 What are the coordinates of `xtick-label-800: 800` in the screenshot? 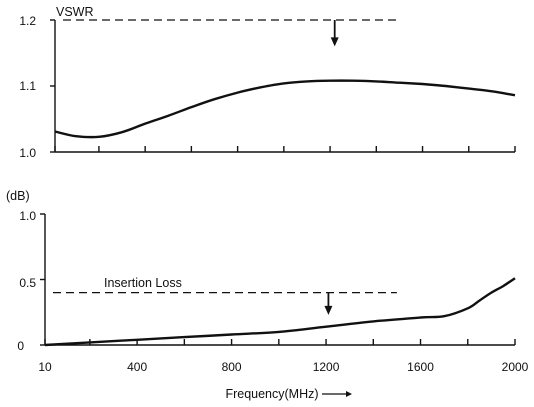 It's located at (232, 367).